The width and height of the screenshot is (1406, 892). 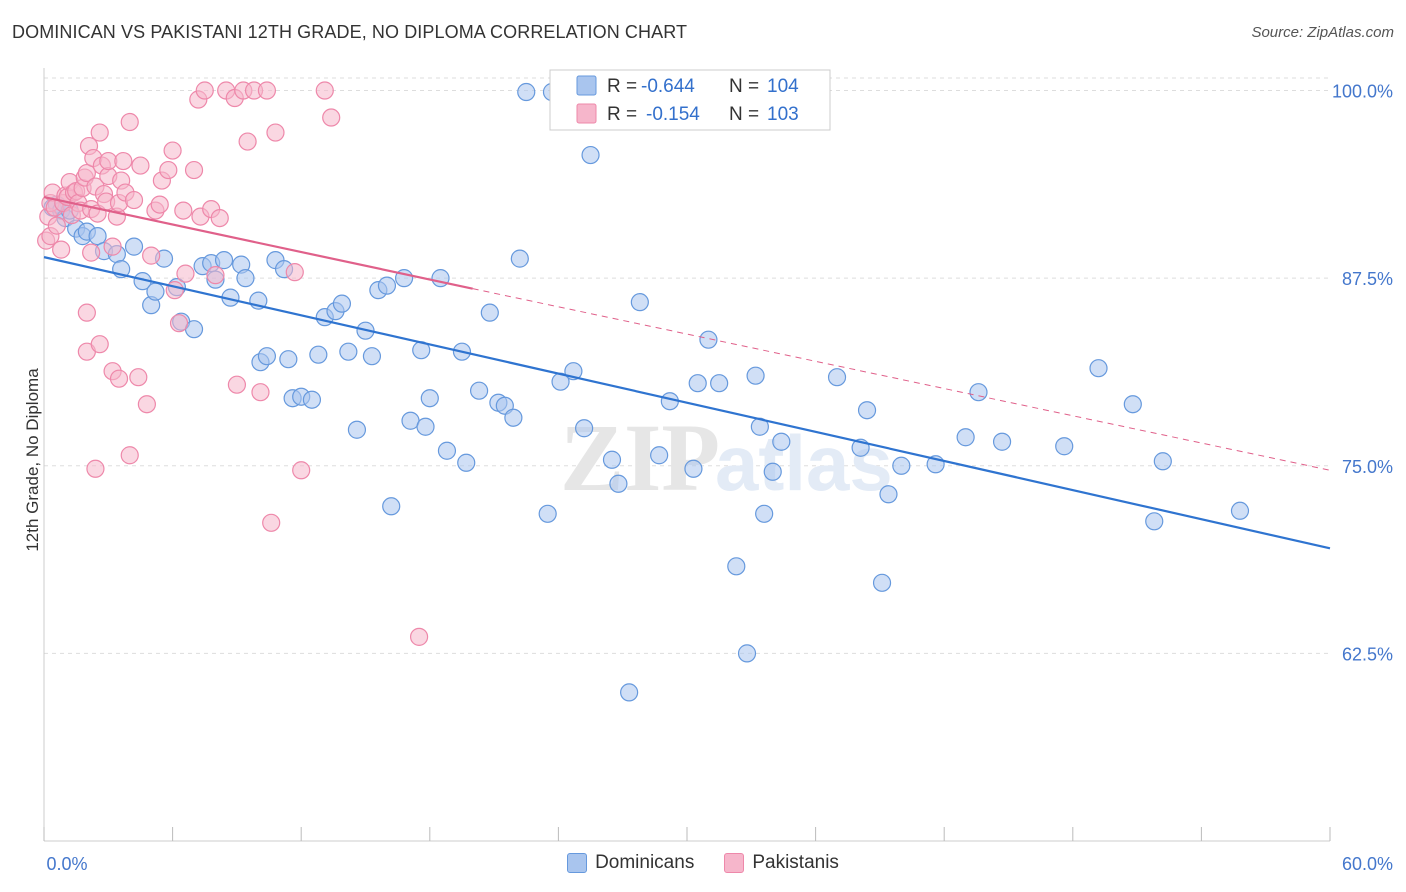 I want to click on legend-top: R = -0.644 N = 104 R = -0.154 N = 103, so click(x=690, y=100).